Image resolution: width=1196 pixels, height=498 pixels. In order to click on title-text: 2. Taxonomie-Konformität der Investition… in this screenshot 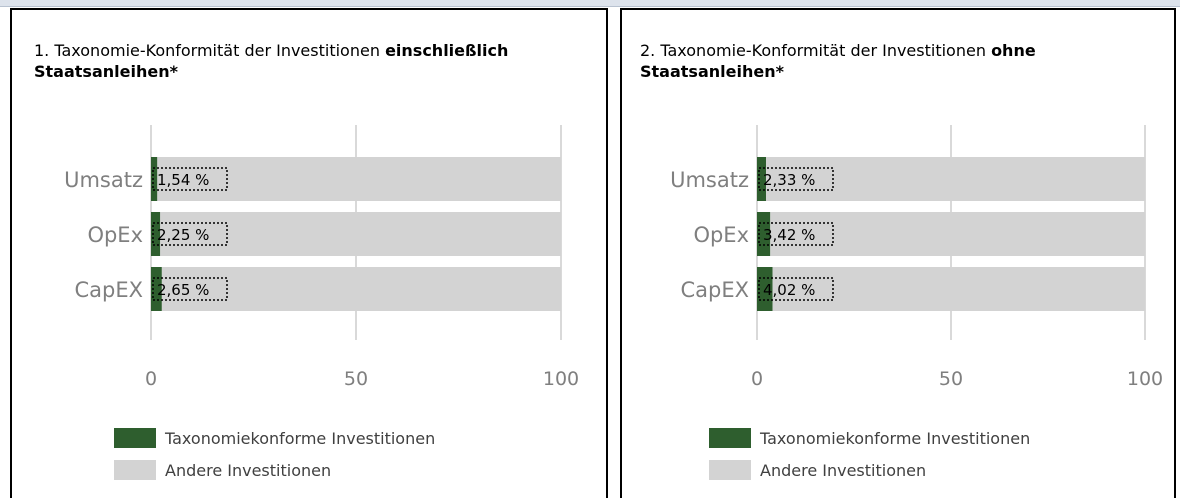, I will do `click(813, 50)`.